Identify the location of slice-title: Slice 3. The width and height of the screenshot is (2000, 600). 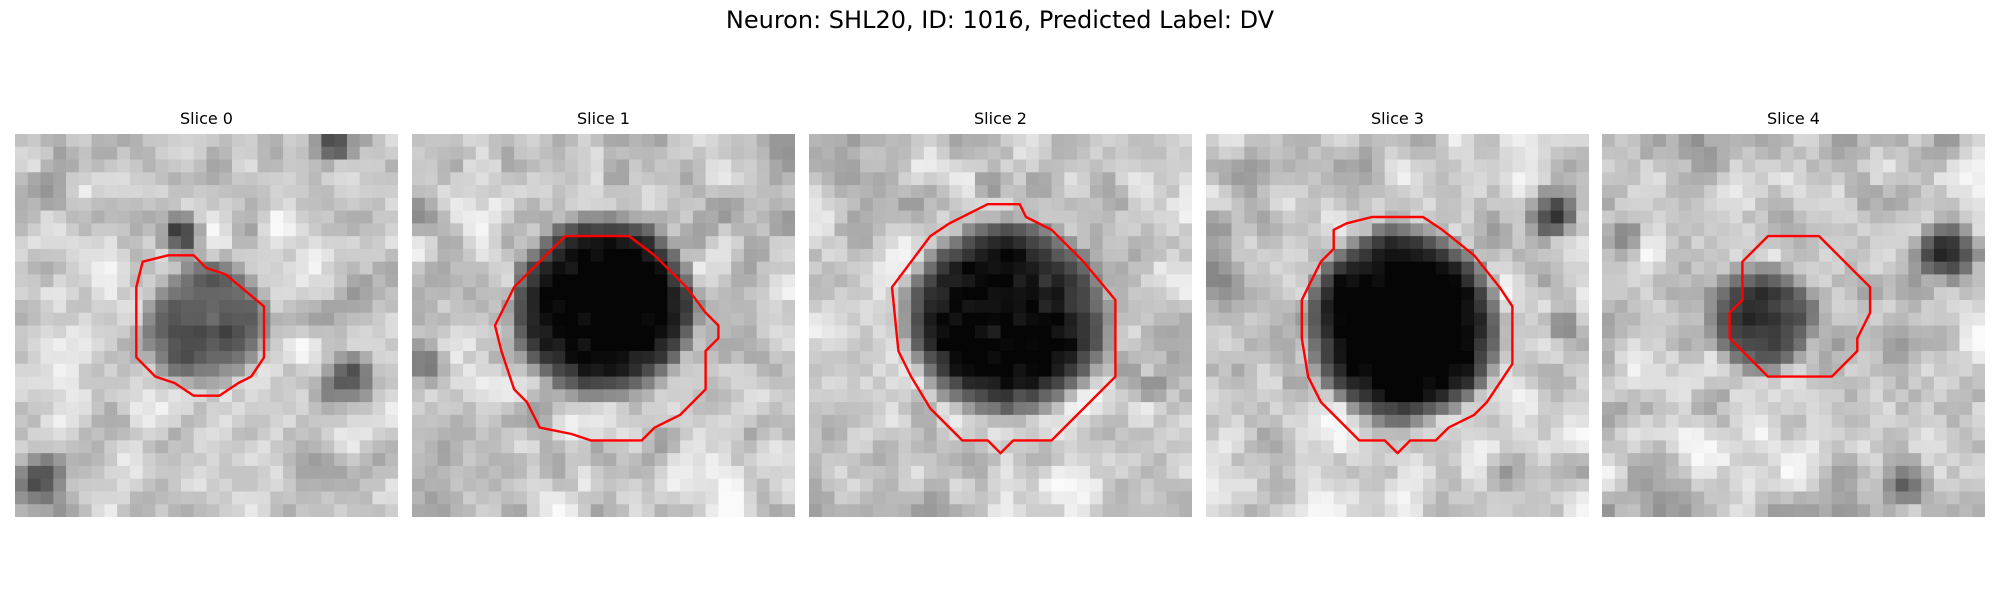
(1397, 118).